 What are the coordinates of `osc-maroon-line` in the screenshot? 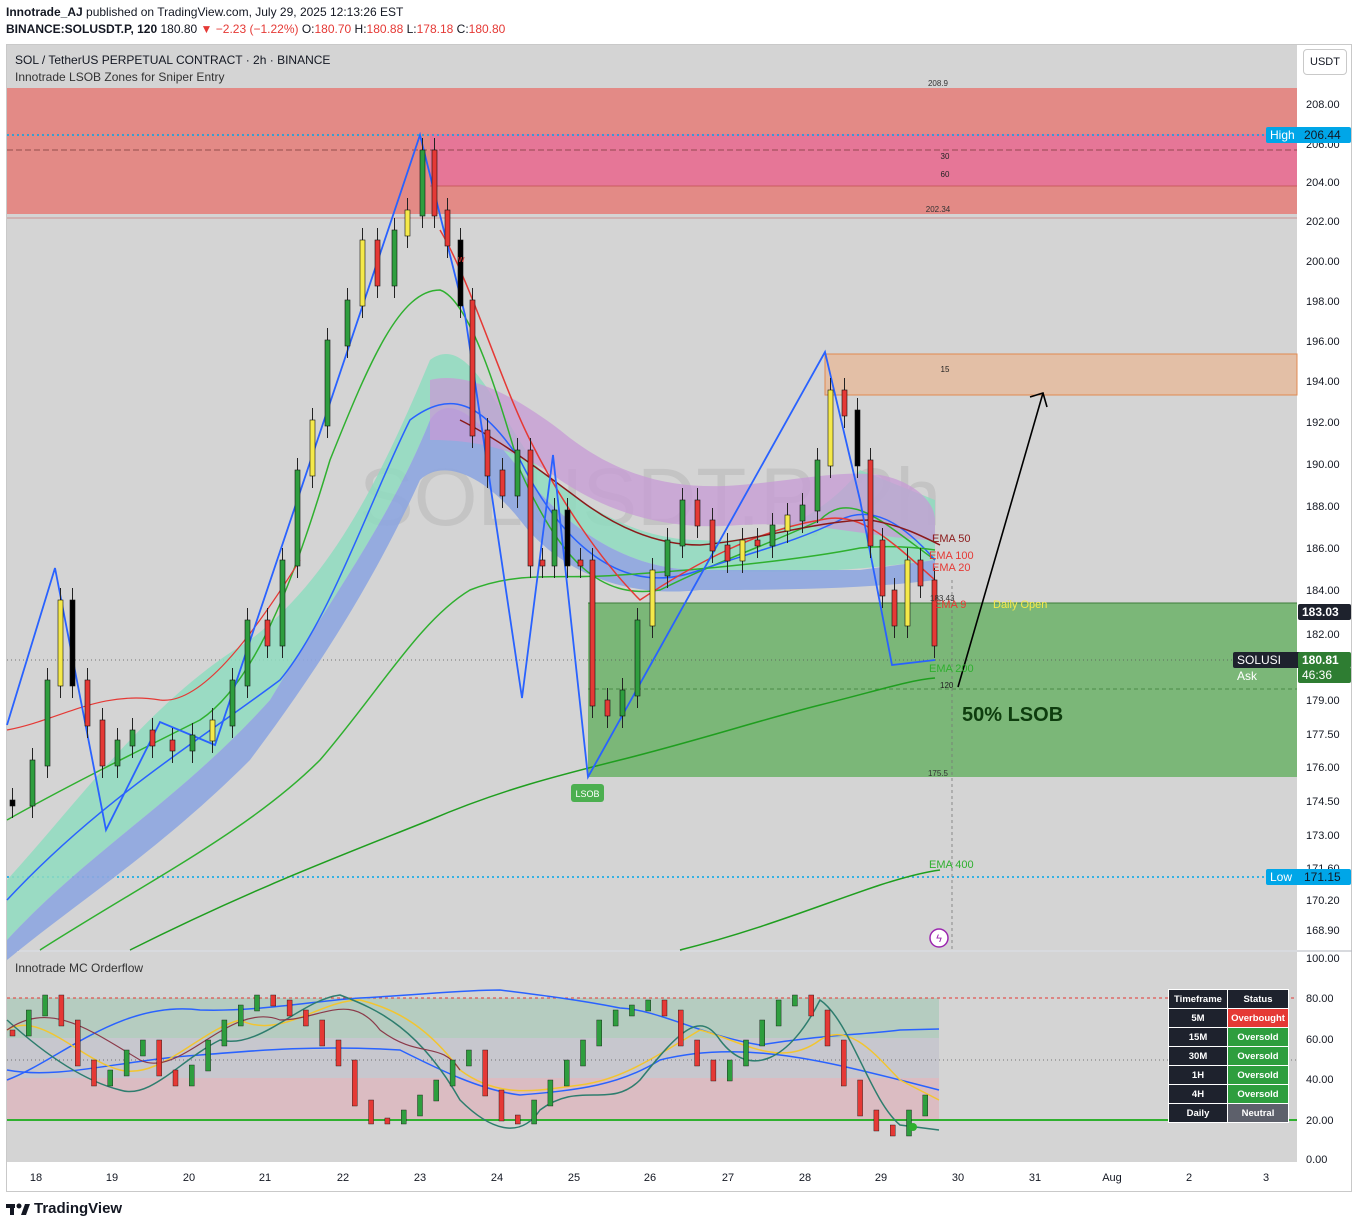 It's located at (233, 1039).